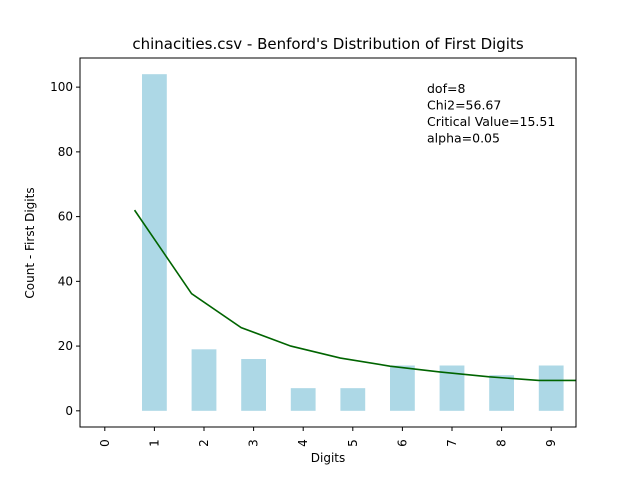  Describe the element at coordinates (30, 242) in the screenshot. I see `y-axis-label: Count - First Digits` at that location.